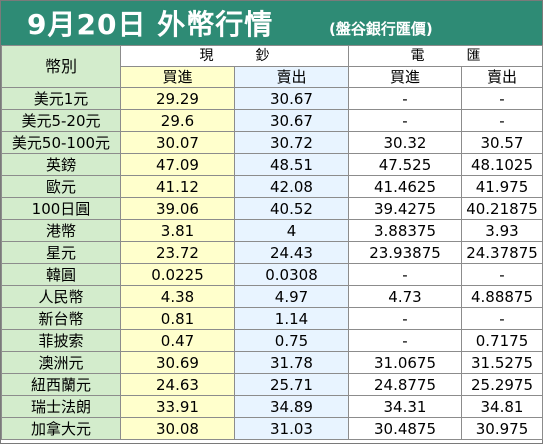 The image size is (543, 444). What do you see at coordinates (291, 208) in the screenshot?
I see `cash-sell-cell: 40.52` at bounding box center [291, 208].